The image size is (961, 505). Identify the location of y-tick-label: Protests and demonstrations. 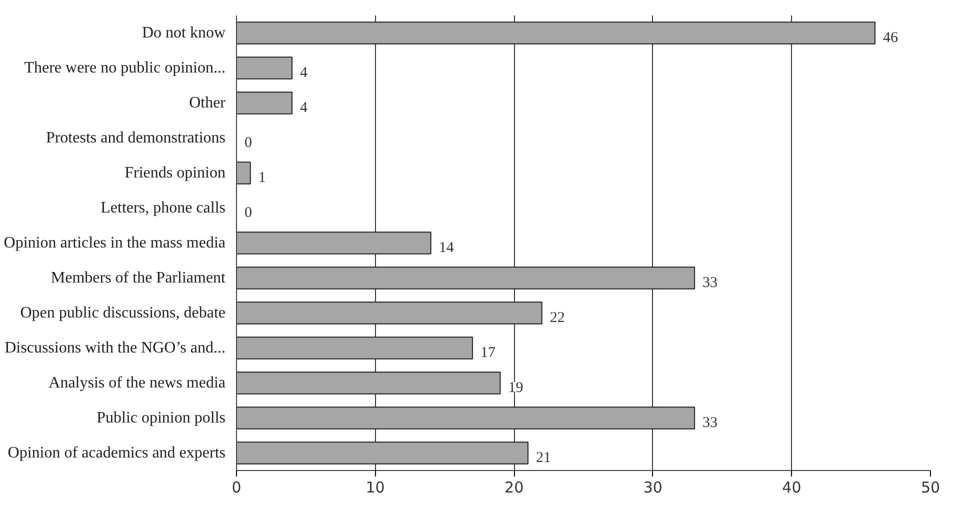
(136, 138).